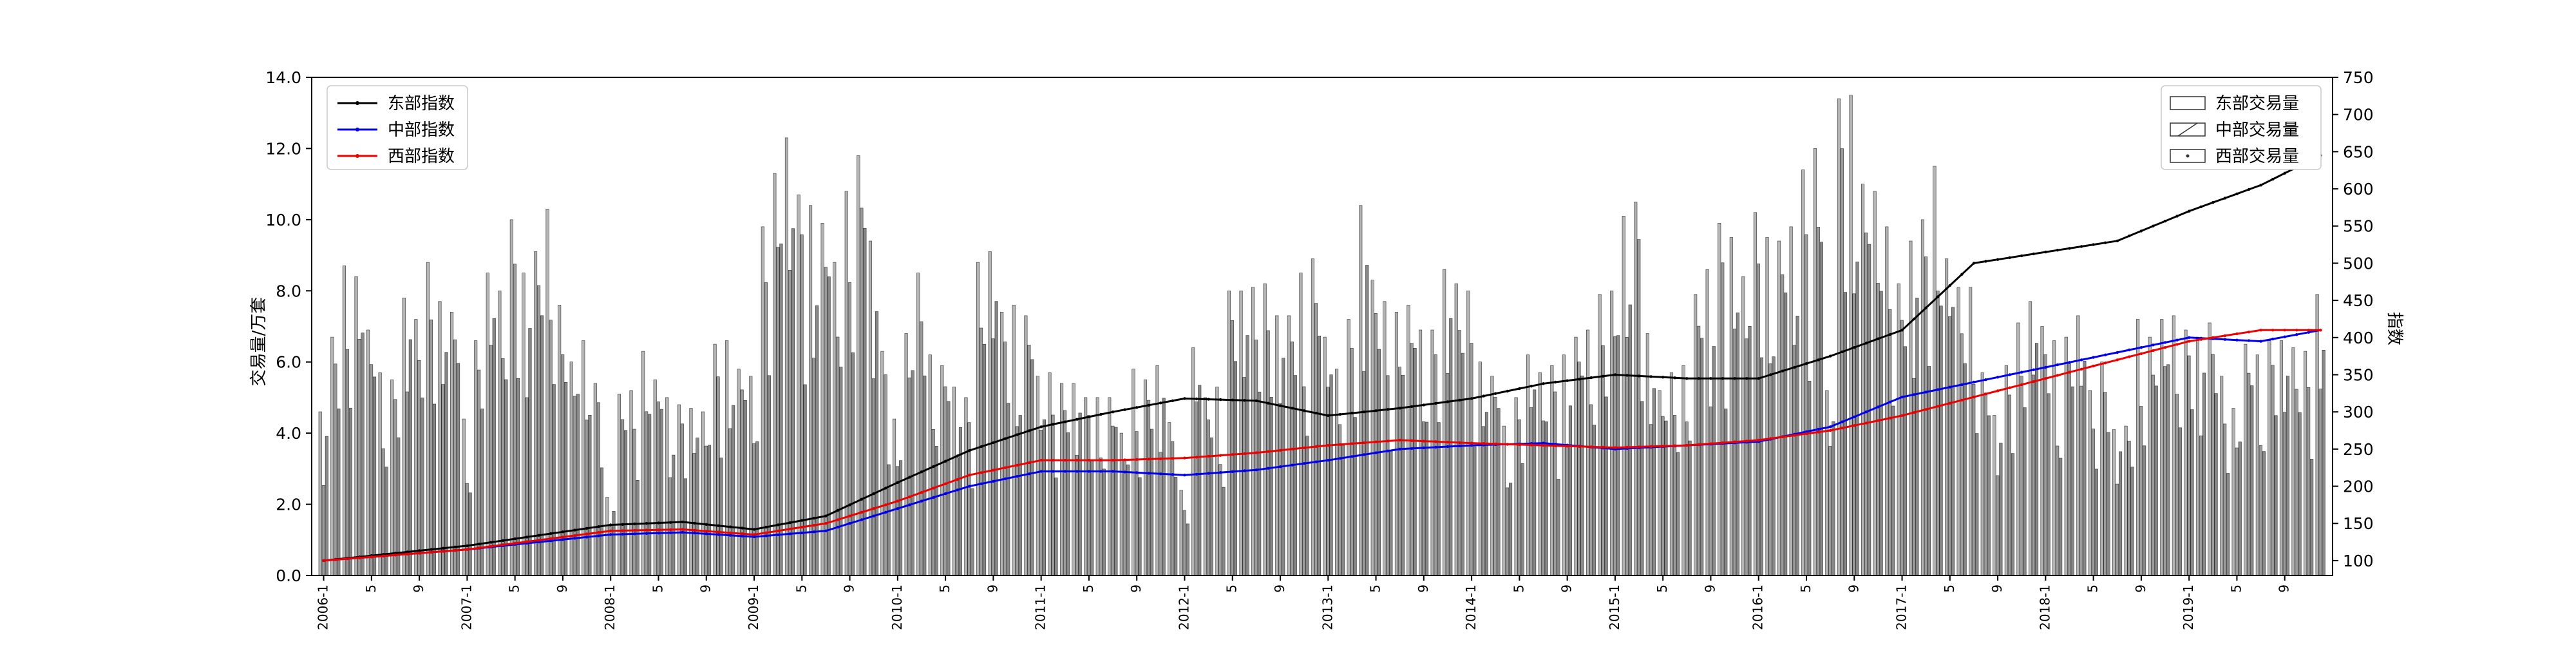 The width and height of the screenshot is (2576, 647). What do you see at coordinates (357, 156) in the screenshot?
I see `legend-line-marker` at bounding box center [357, 156].